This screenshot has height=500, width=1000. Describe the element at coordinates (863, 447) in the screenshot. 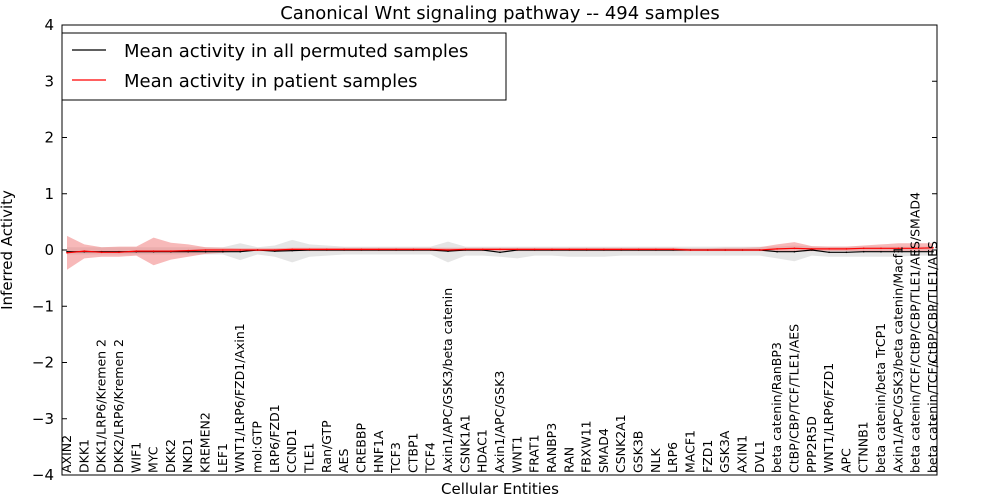

I see `category-label-46: CTNNB1` at that location.